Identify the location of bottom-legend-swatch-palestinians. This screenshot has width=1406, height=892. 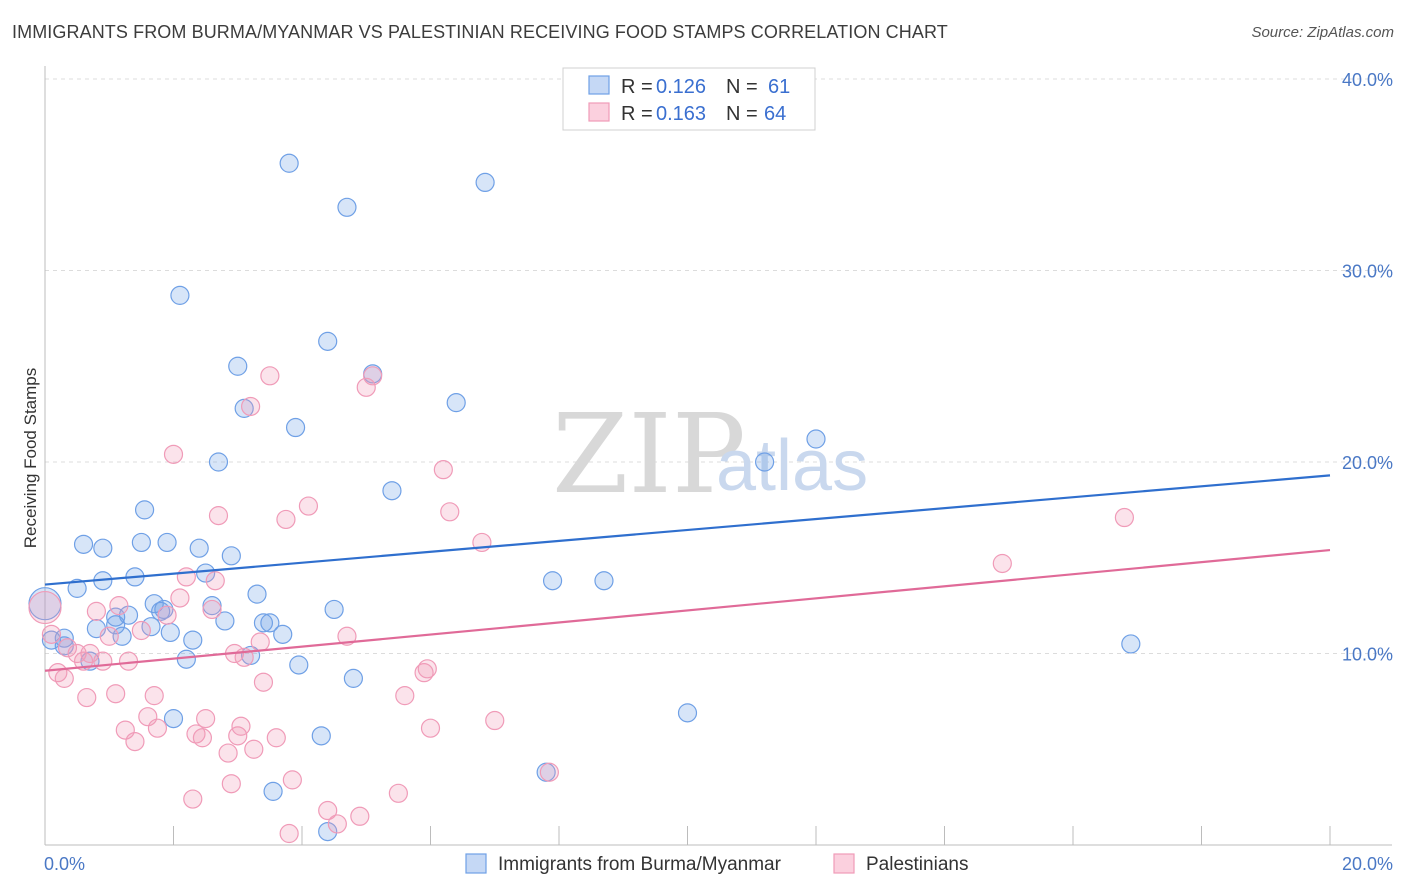
(844, 863).